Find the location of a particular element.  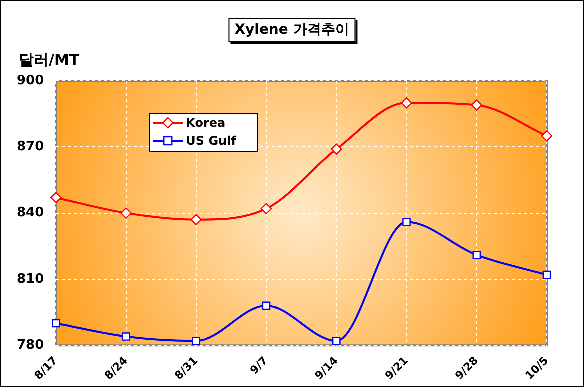

x-tick-label: 9/7 is located at coordinates (259, 366).